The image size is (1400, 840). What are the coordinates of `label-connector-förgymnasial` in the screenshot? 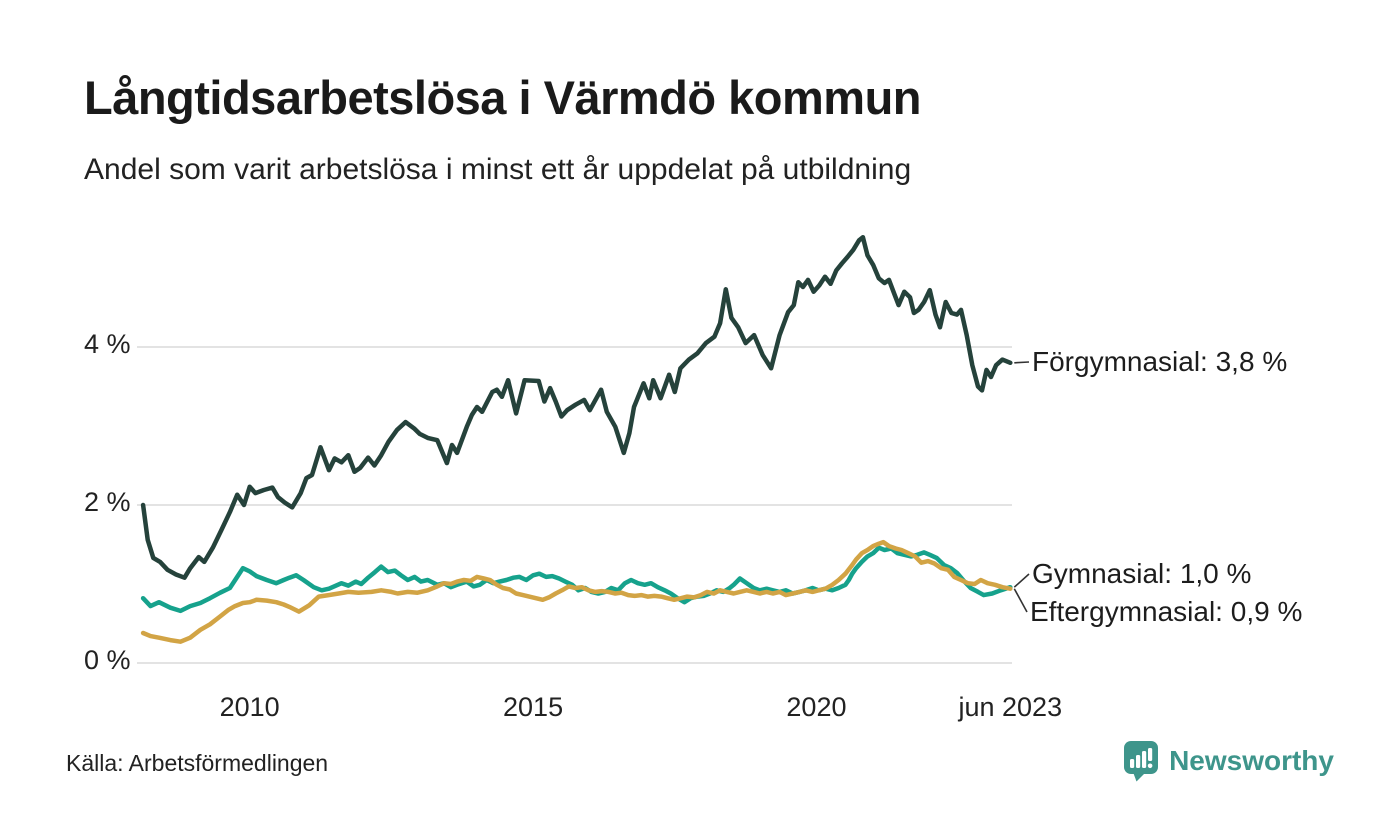 It's located at (1022, 362).